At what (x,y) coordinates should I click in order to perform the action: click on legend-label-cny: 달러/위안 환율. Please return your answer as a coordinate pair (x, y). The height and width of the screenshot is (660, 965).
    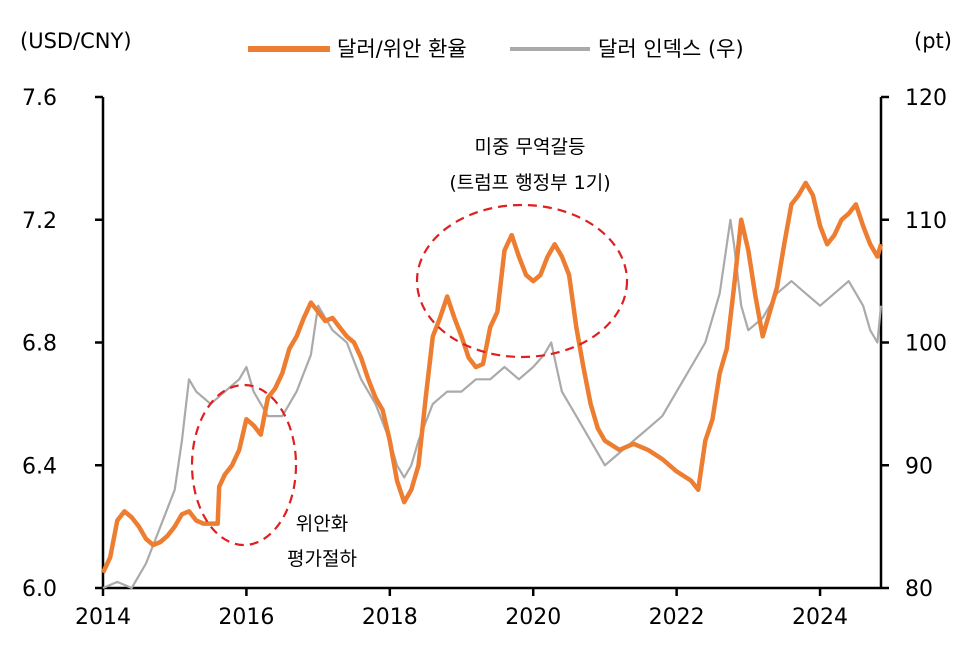
    Looking at the image, I should click on (402, 49).